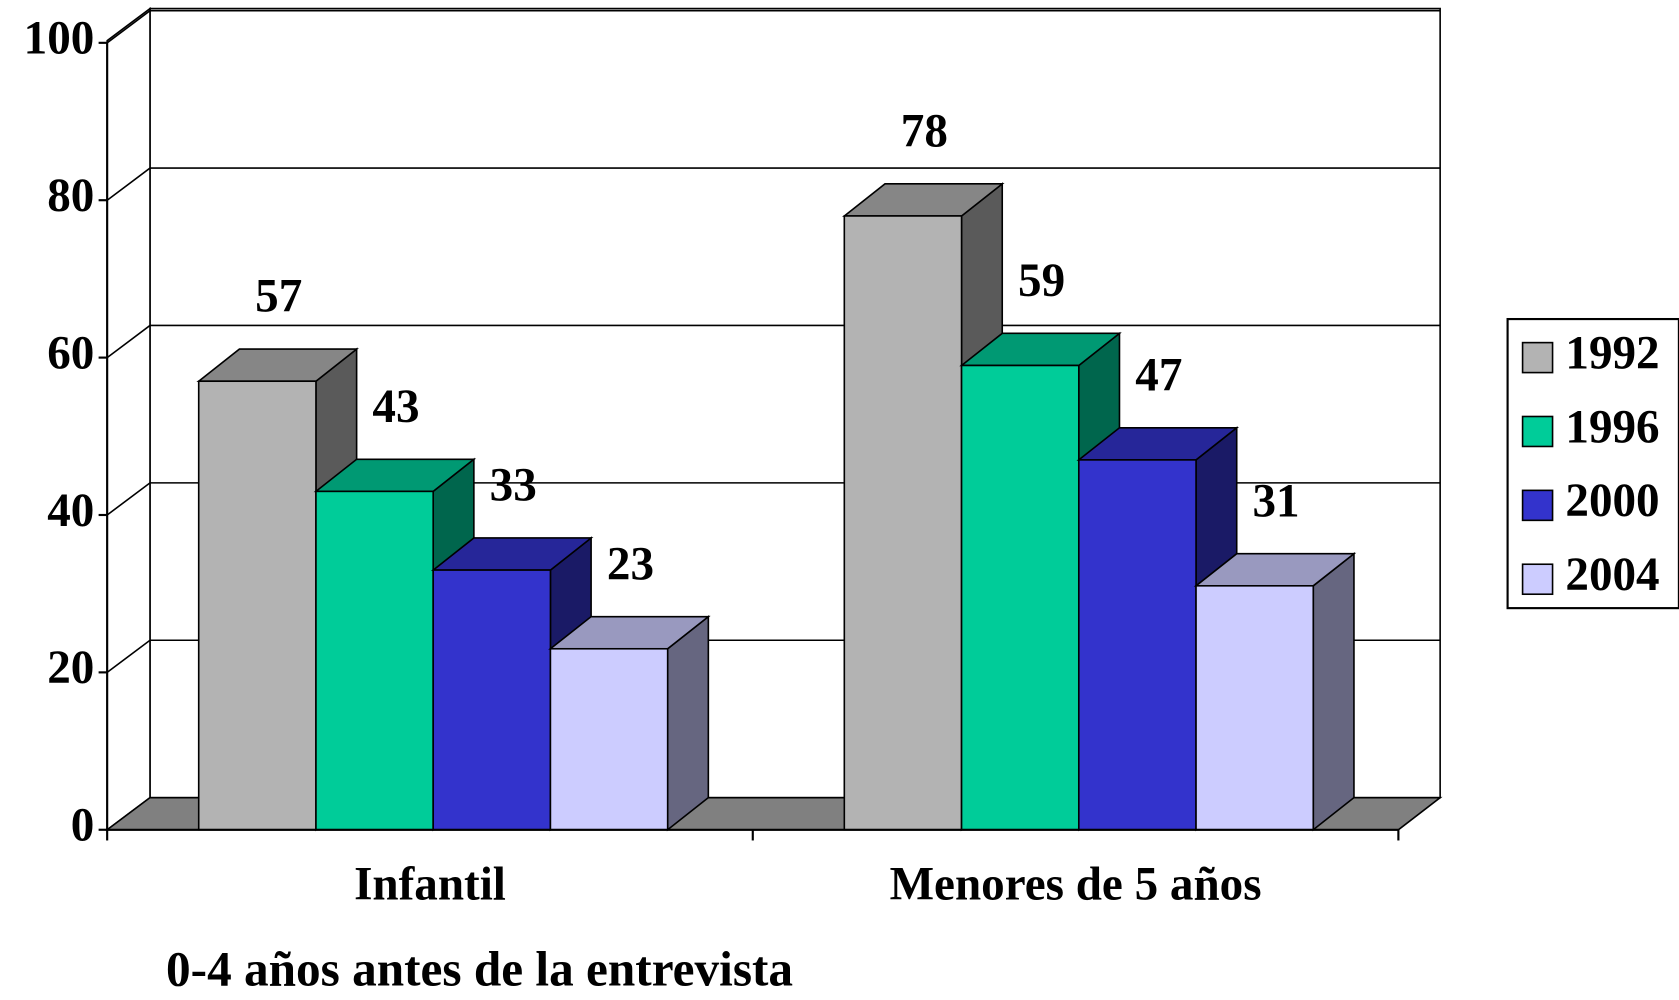  Describe the element at coordinates (70, 196) in the screenshot. I see `y-tick-label: 80` at that location.